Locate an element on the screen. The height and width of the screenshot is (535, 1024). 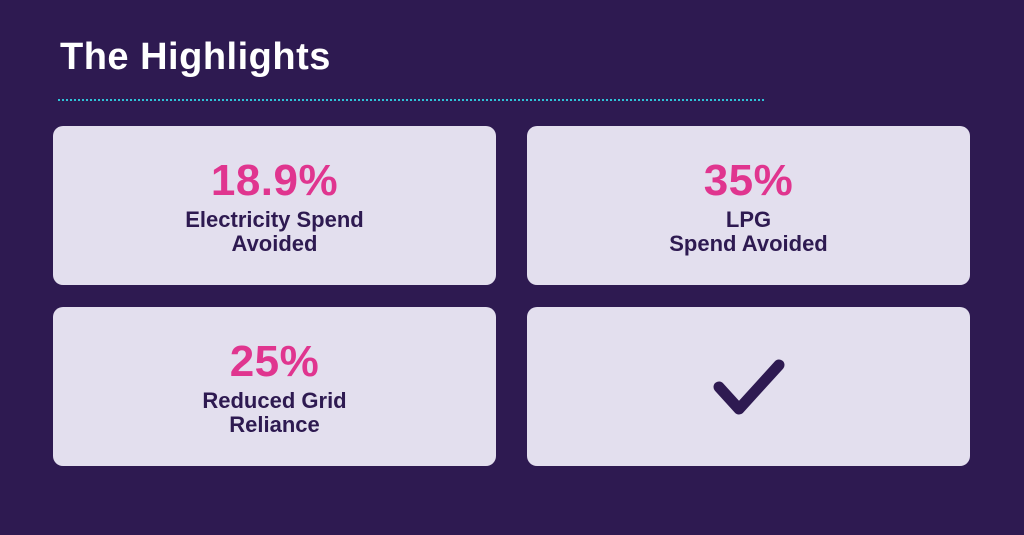
highlight-label-line: Spend Avoided is located at coordinates (748, 243).